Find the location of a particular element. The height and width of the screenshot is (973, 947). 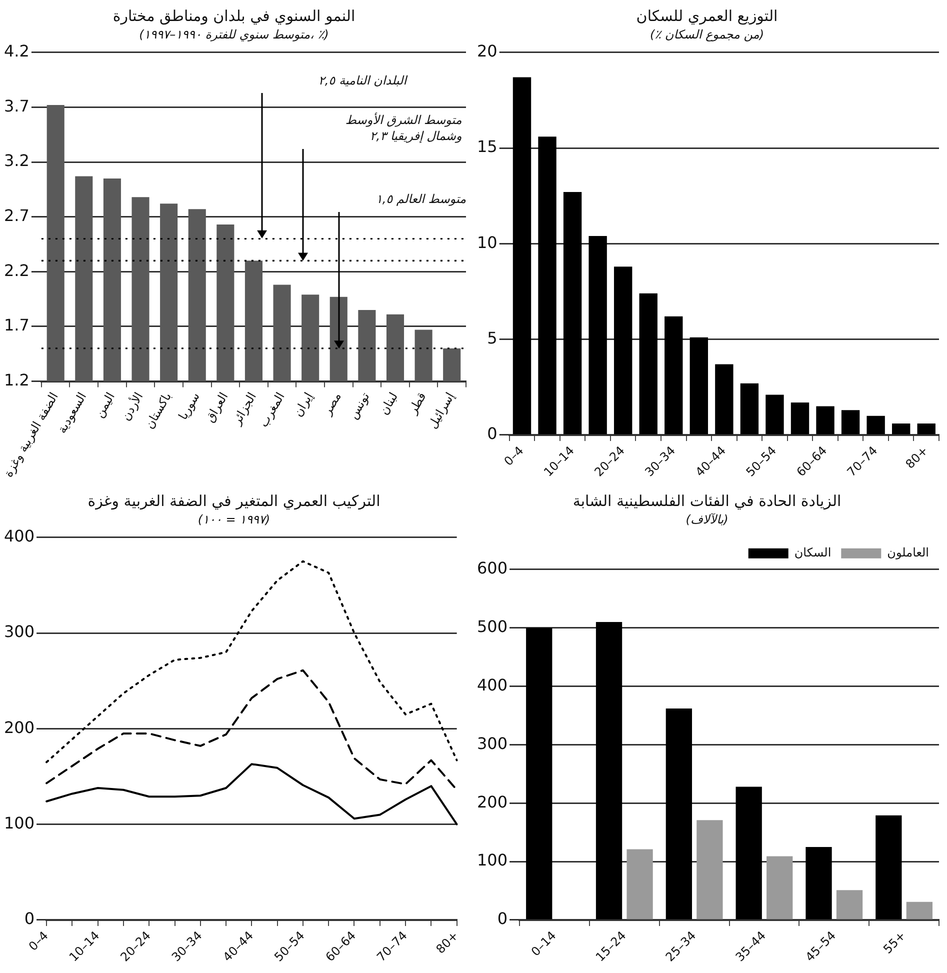

y-tick-label: 4.2 is located at coordinates (17, 51).